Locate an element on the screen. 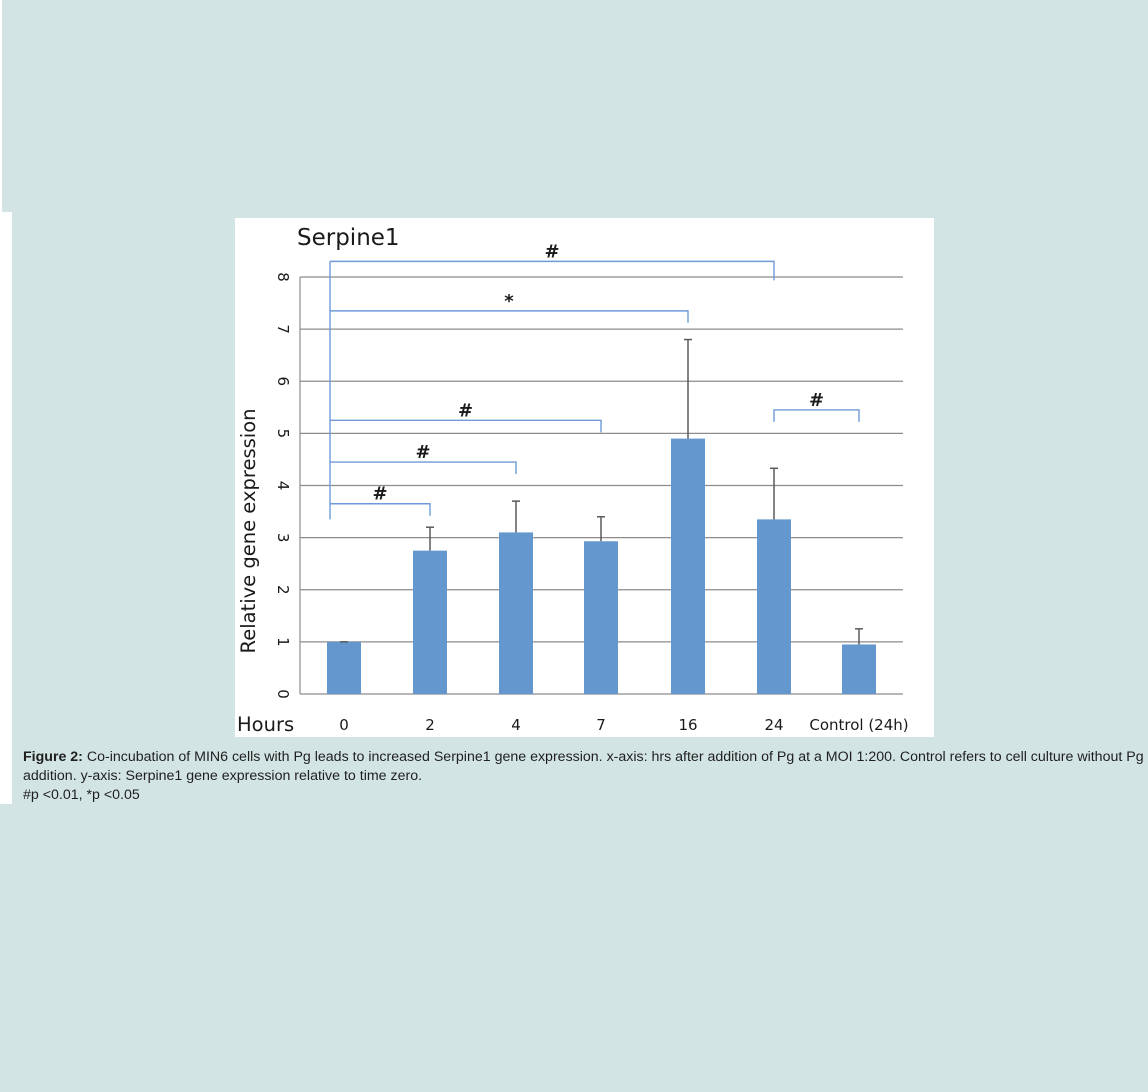  y-axis-label: Relative gene expression is located at coordinates (248, 531).